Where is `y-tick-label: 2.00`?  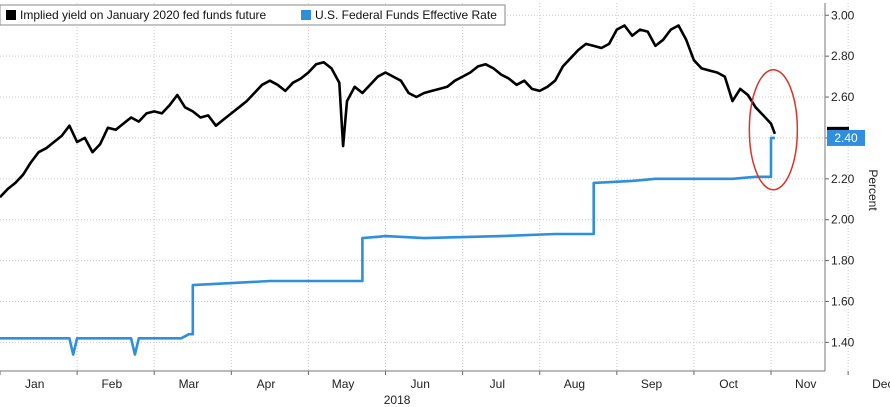
y-tick-label: 2.00 is located at coordinates (843, 220).